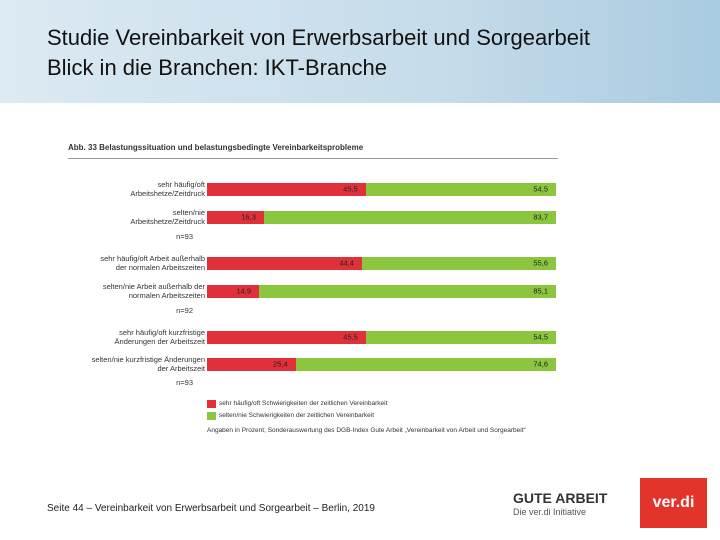 This screenshot has width=720, height=540. What do you see at coordinates (280, 364) in the screenshot?
I see `value-label: 25,4` at bounding box center [280, 364].